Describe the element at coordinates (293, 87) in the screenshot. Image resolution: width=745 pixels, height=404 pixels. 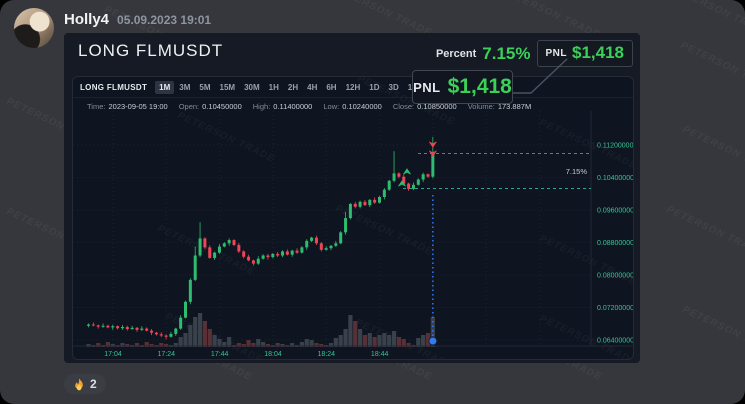
I see `timeframe-button-2h-6: 2H` at that location.